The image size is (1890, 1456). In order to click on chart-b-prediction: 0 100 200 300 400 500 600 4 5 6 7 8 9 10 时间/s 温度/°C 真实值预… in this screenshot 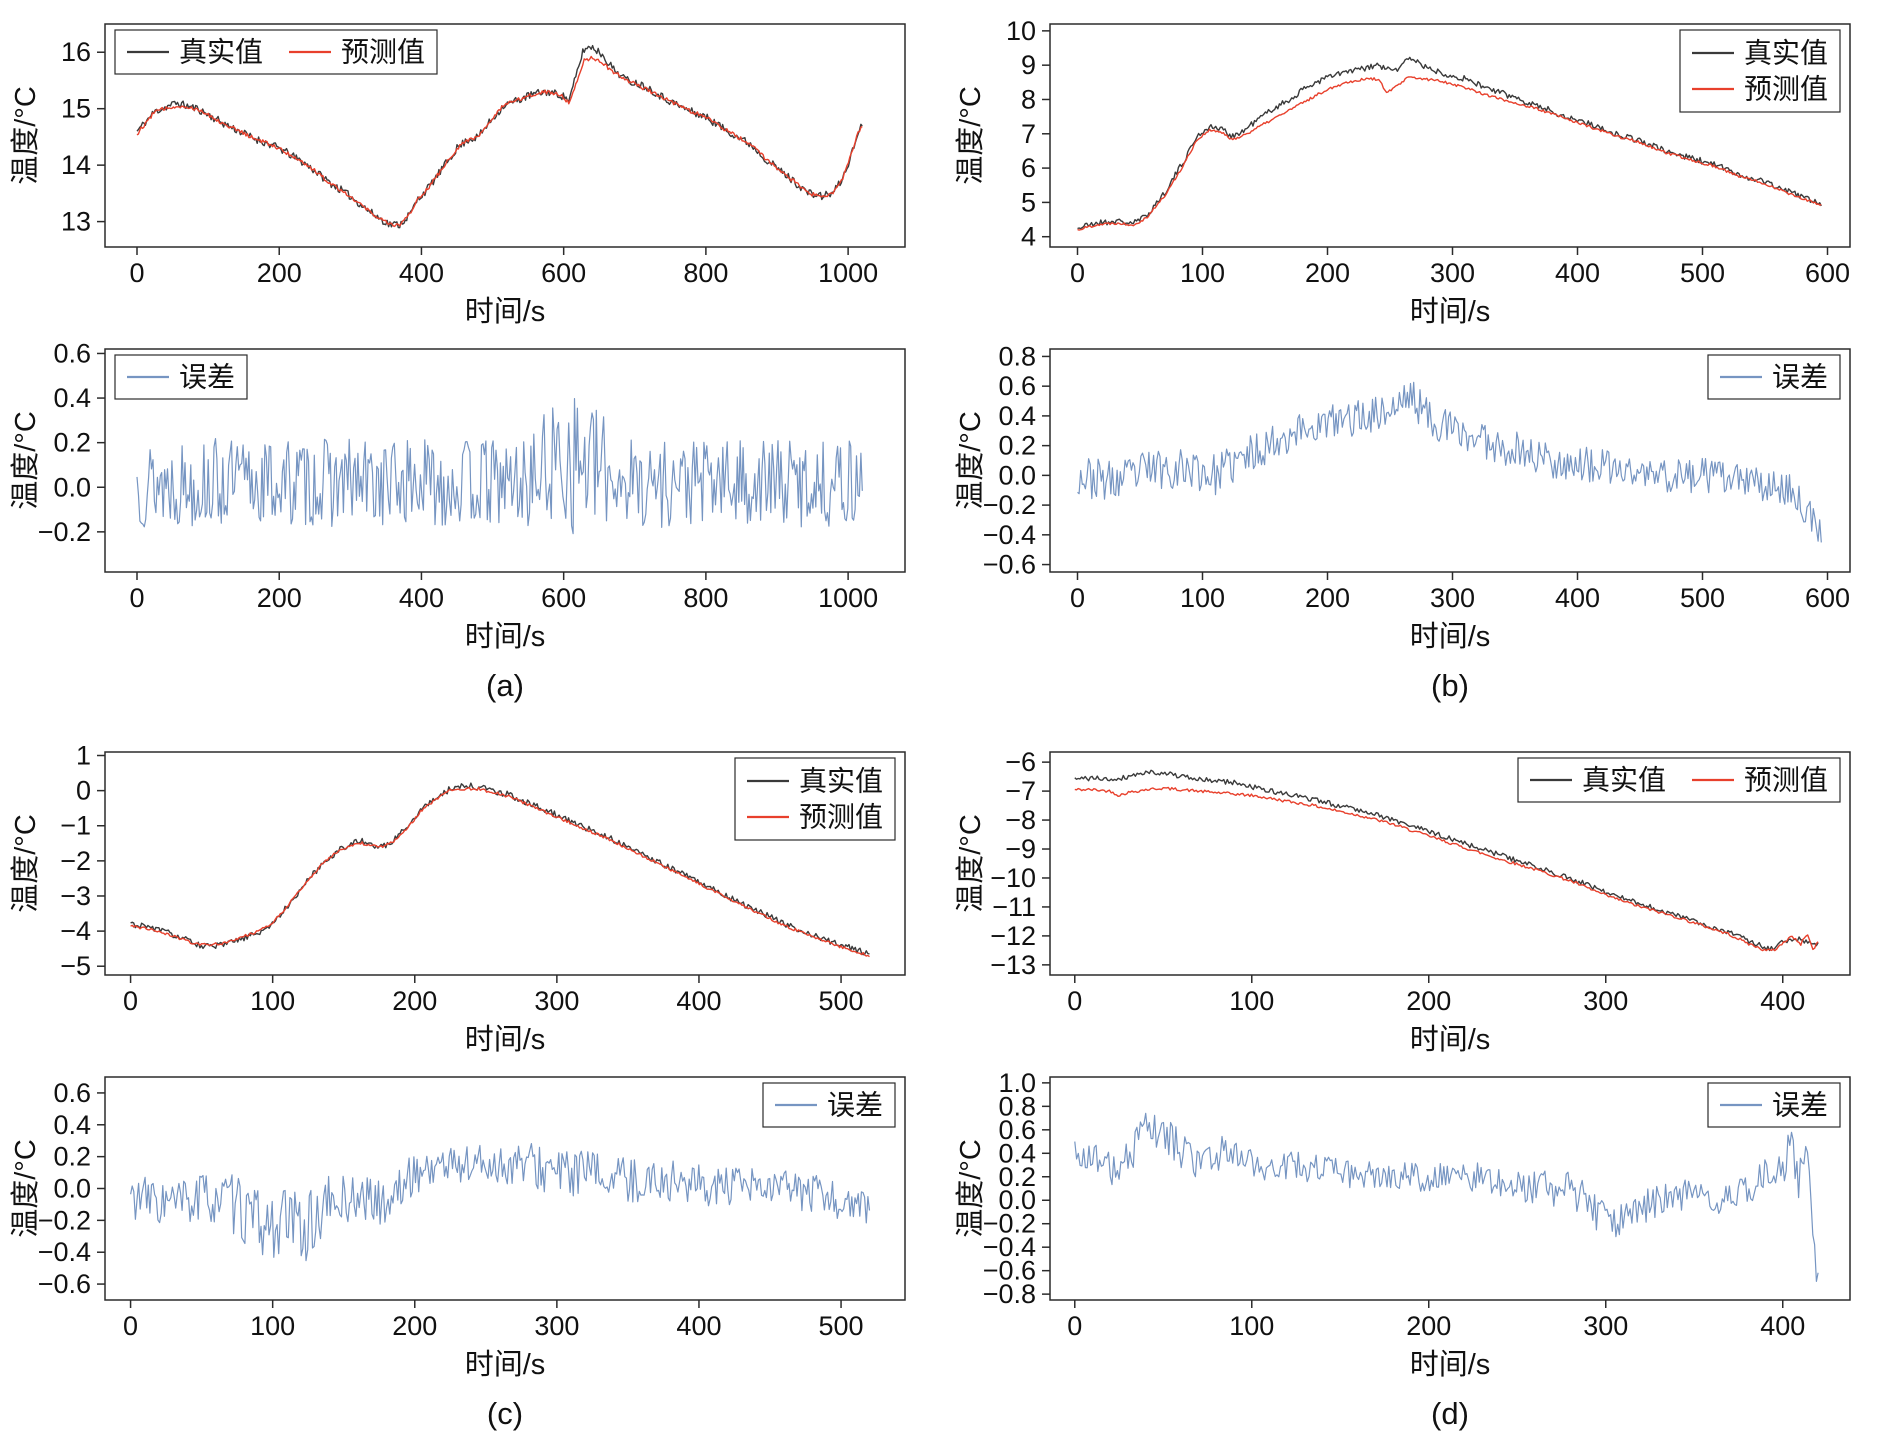, I will do `click(1412, 172)`.